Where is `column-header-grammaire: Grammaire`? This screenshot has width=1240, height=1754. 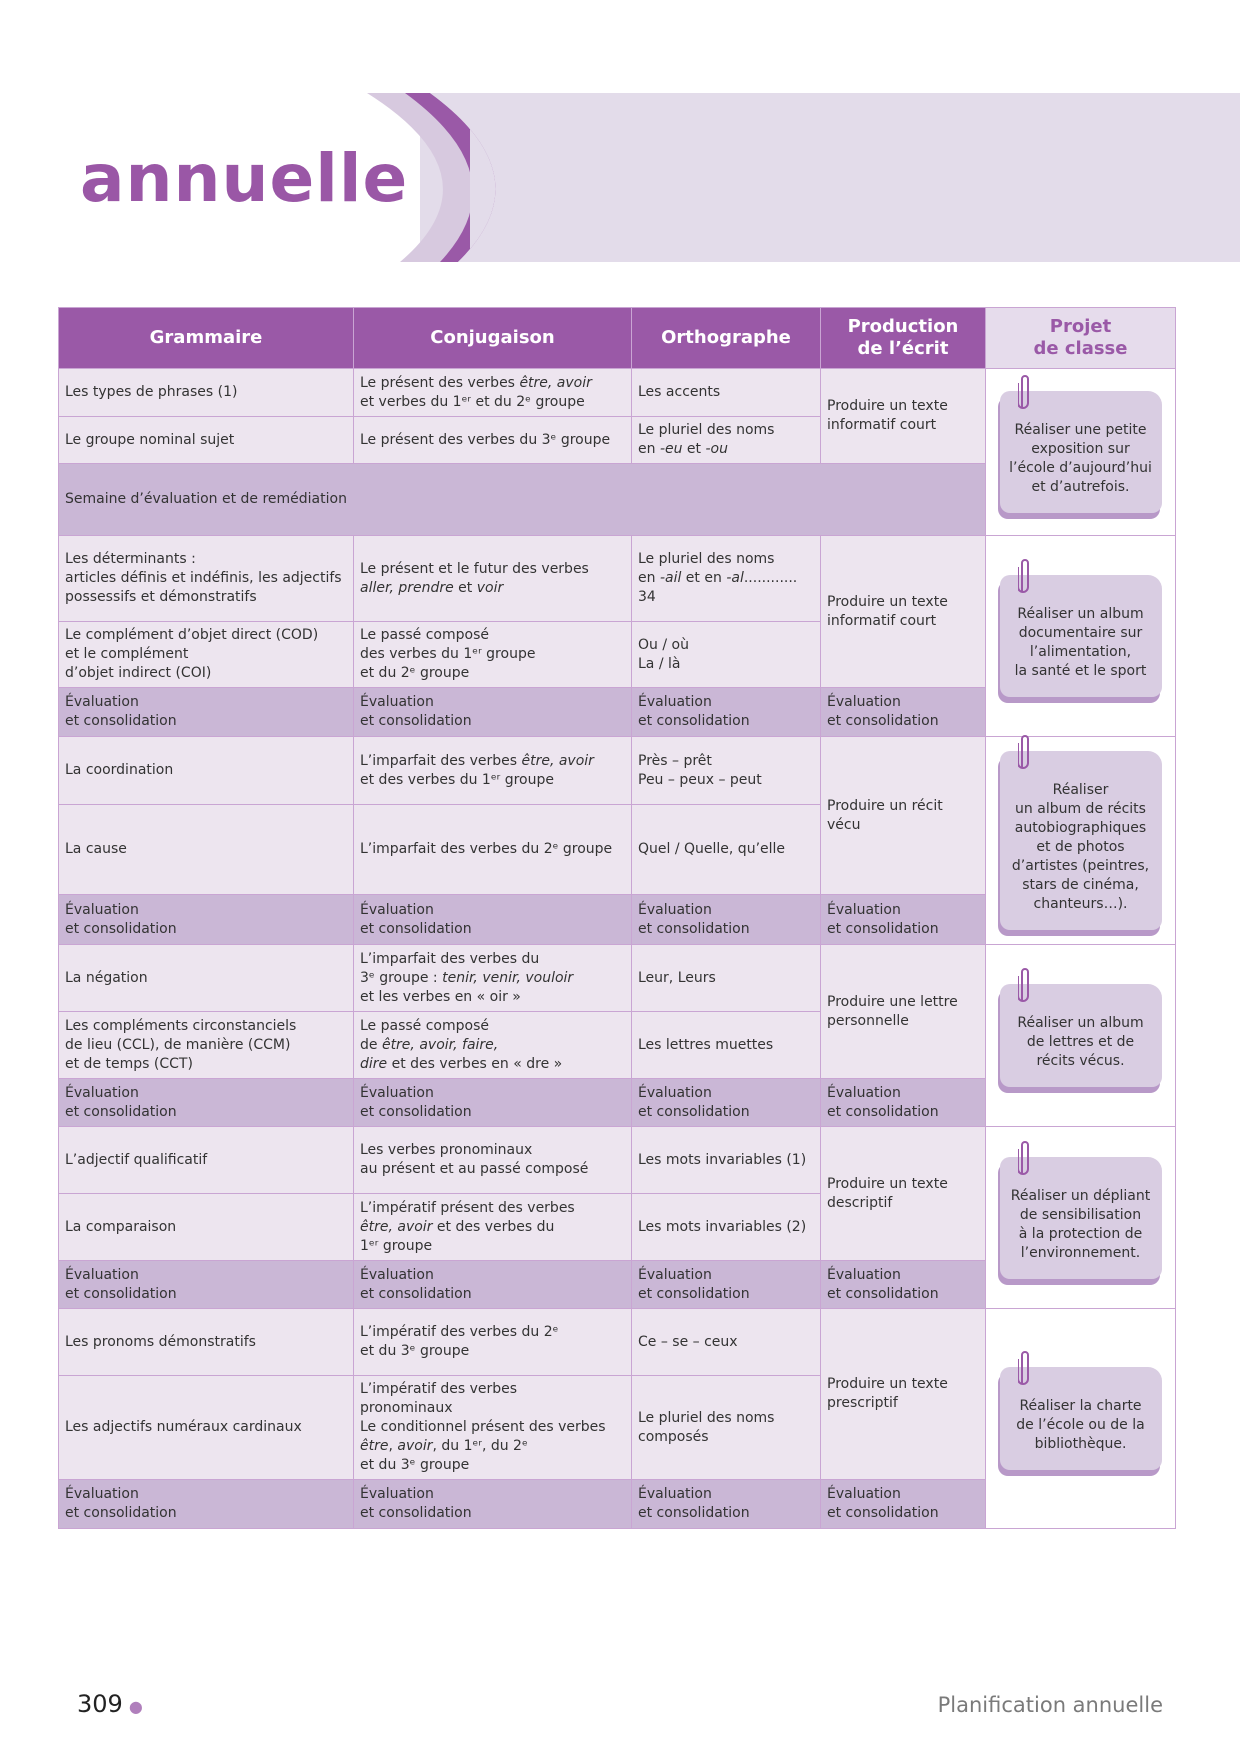 column-header-grammaire: Grammaire is located at coordinates (206, 338).